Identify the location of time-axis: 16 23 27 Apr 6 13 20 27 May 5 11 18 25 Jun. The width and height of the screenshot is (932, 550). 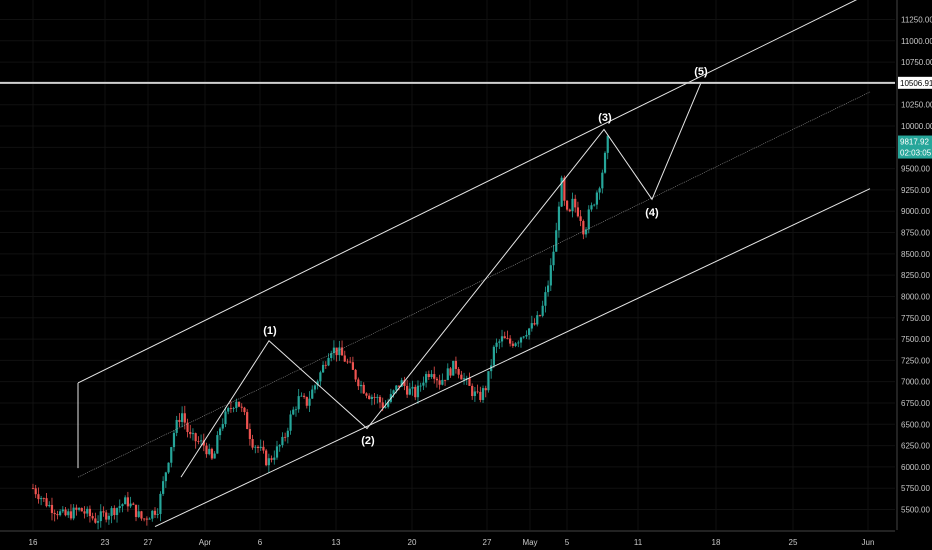
(447, 538).